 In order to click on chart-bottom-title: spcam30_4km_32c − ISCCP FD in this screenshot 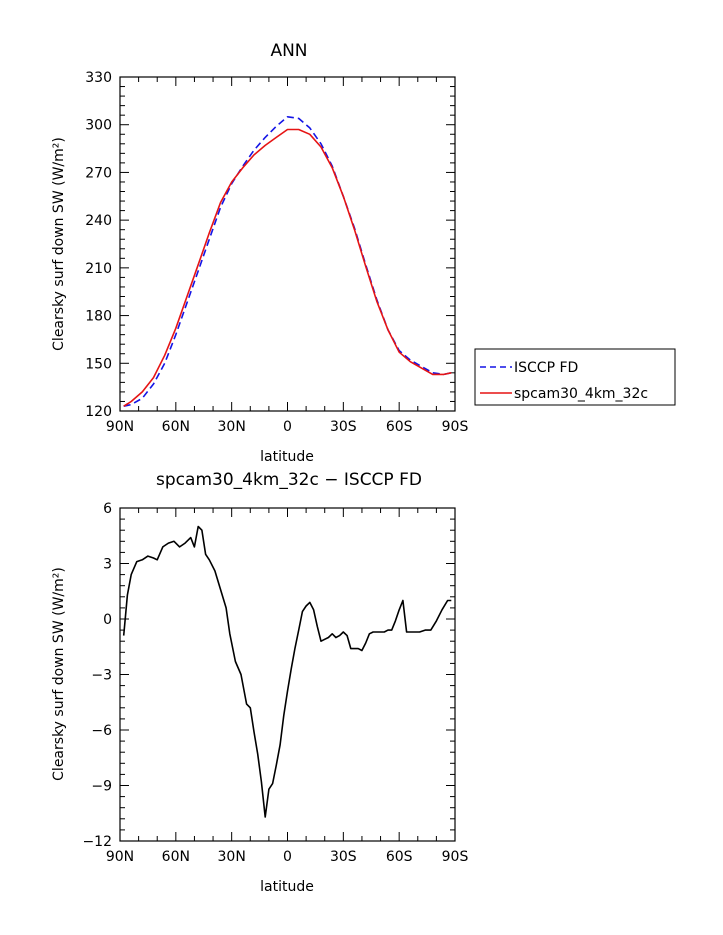, I will do `click(289, 480)`.